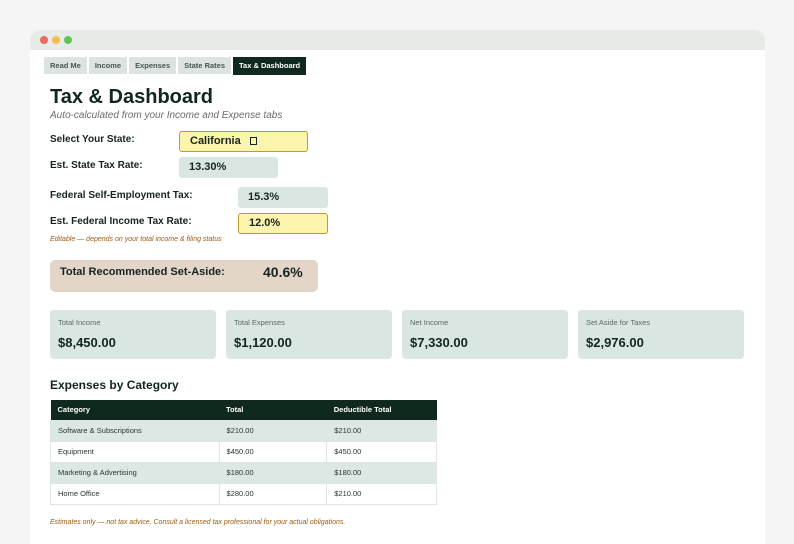 The width and height of the screenshot is (794, 544). Describe the element at coordinates (121, 221) in the screenshot. I see `fed-tax-label: Est. Federal Income Tax Rate:` at that location.